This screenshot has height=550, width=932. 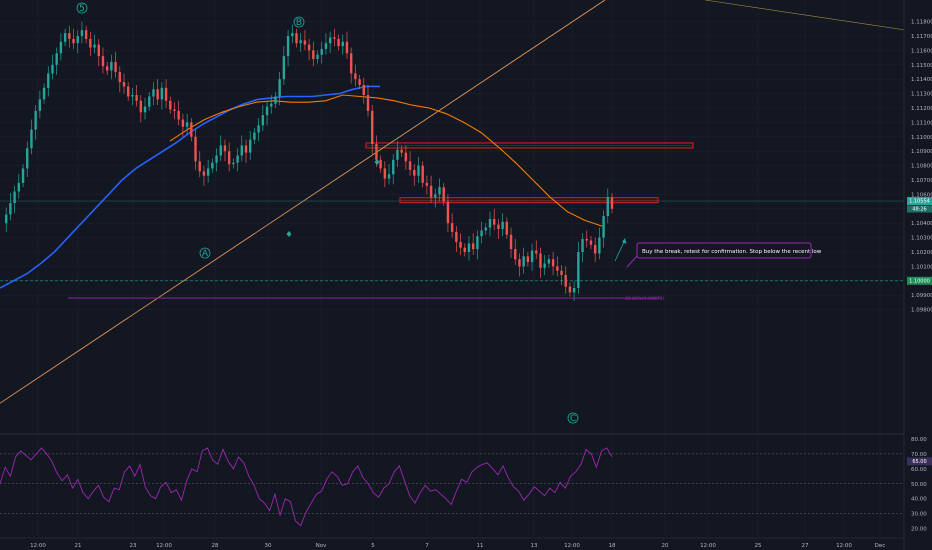 I want to click on price-tick-19: 1.09900, so click(x=921, y=296).